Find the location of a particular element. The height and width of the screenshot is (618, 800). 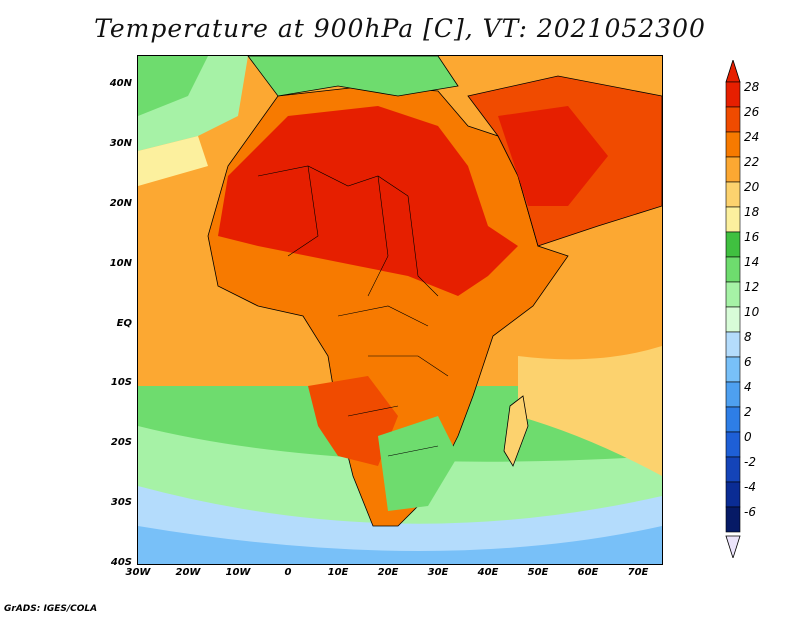

colorbar-label: 22 is located at coordinates (752, 162).